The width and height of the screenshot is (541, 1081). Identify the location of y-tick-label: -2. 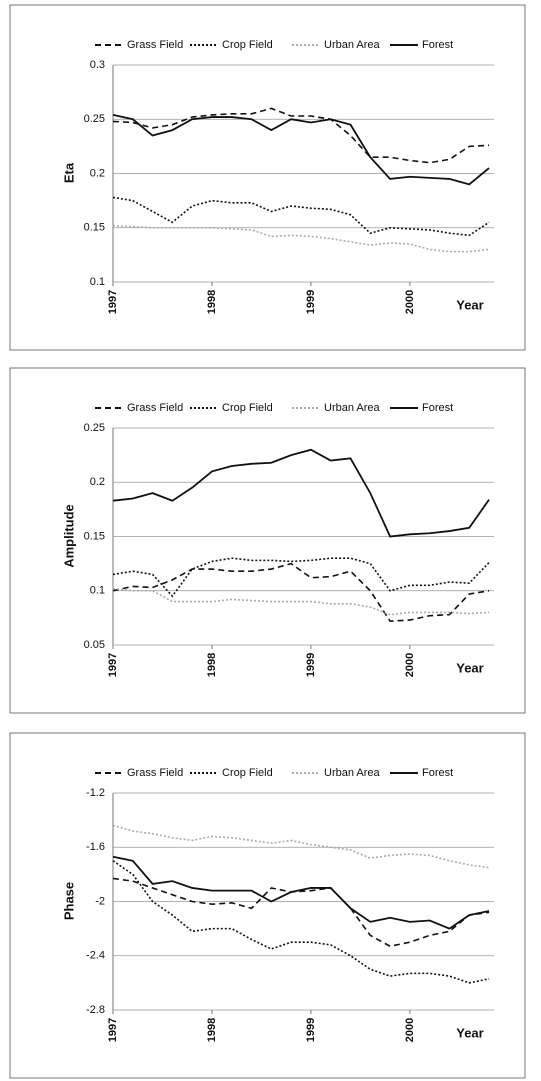
(100, 901).